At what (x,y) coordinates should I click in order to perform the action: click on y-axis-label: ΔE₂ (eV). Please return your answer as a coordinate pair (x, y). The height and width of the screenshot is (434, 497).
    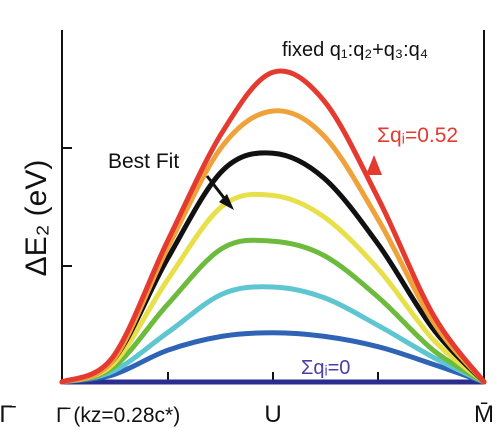
    Looking at the image, I should click on (36, 218).